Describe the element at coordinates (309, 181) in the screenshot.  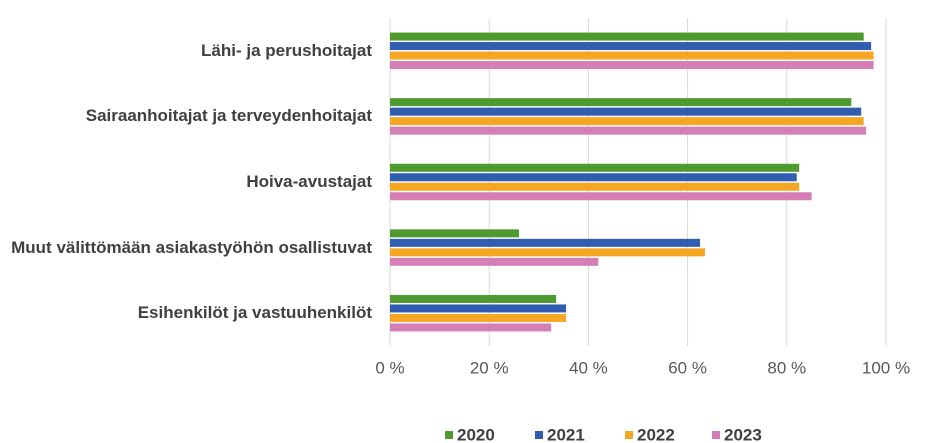
I see `y-tick-label: Hoiva-avustajat` at that location.